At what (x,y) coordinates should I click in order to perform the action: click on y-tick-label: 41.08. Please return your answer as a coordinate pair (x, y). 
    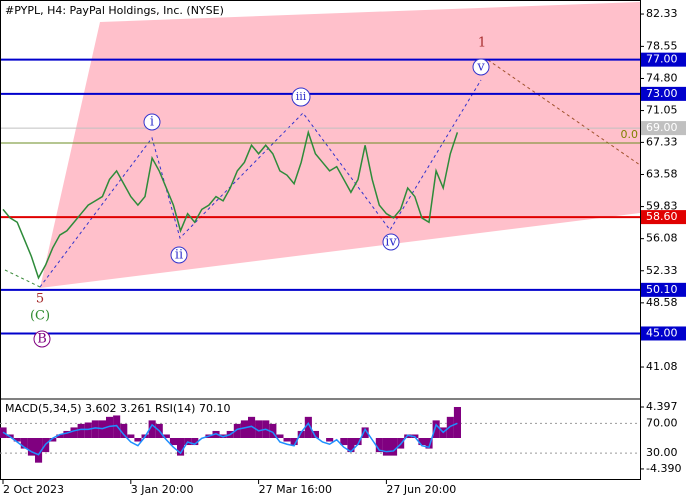
    Looking at the image, I should click on (662, 366).